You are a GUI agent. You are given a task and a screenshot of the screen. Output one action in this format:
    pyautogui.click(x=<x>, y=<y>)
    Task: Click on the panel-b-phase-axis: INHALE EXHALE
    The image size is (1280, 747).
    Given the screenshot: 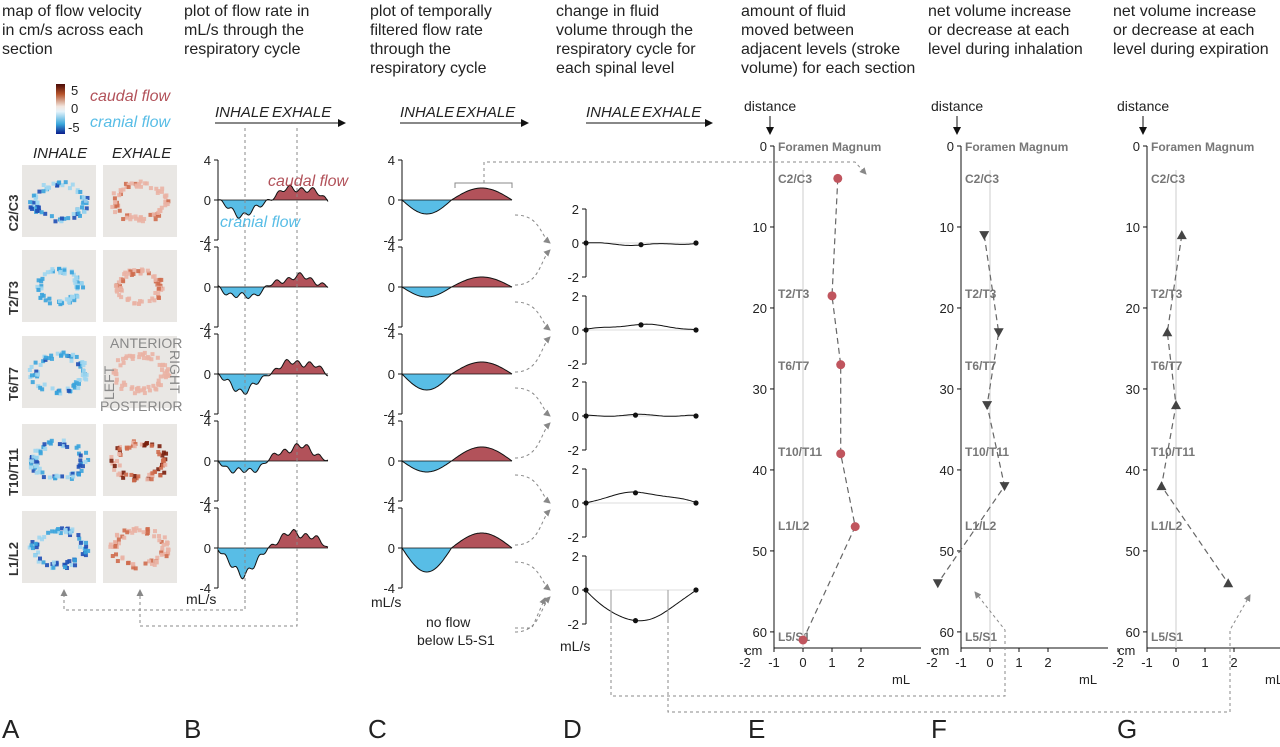 What is the action you would take?
    pyautogui.click(x=280, y=115)
    